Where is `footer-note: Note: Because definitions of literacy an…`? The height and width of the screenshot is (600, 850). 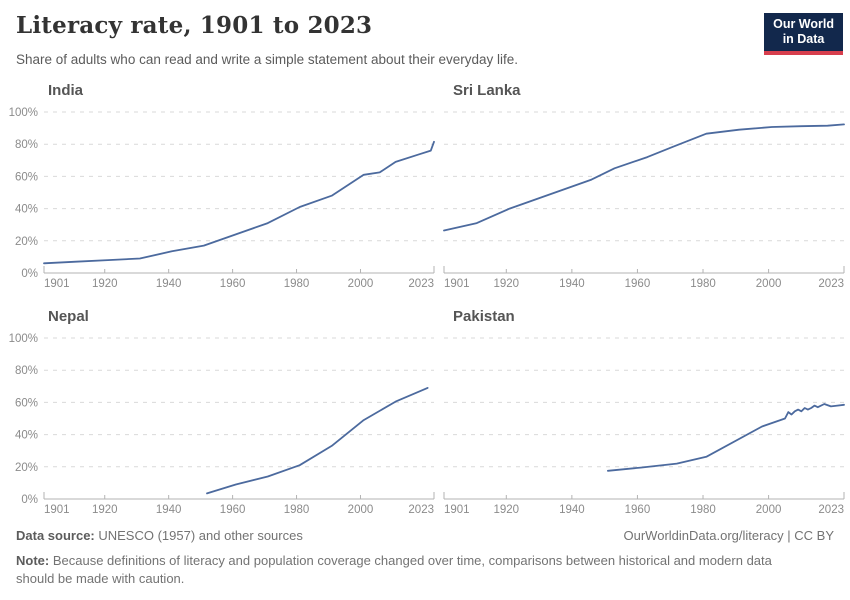
footer-note: Note: Because definitions of literacy an… is located at coordinates (394, 570).